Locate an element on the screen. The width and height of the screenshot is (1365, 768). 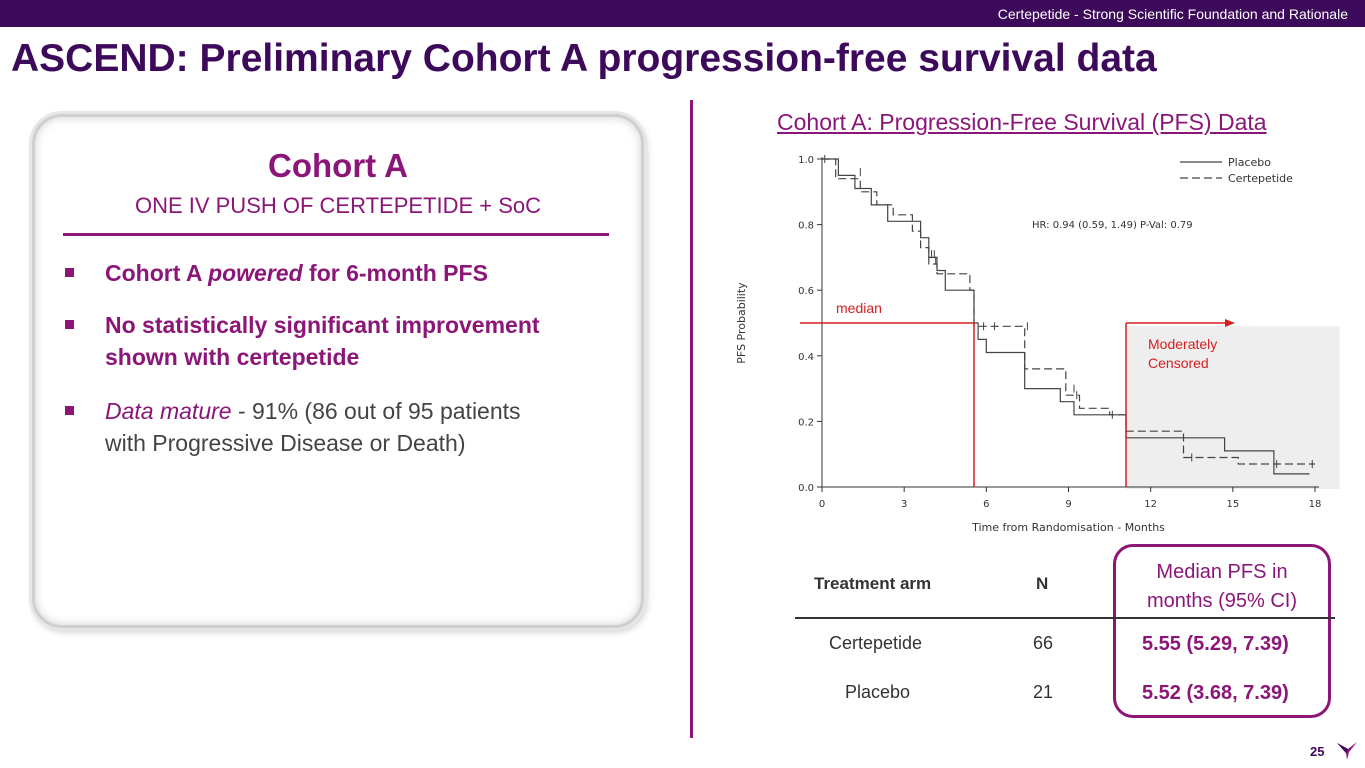
header-treatment-arm: Treatment arm is located at coordinates (873, 583).